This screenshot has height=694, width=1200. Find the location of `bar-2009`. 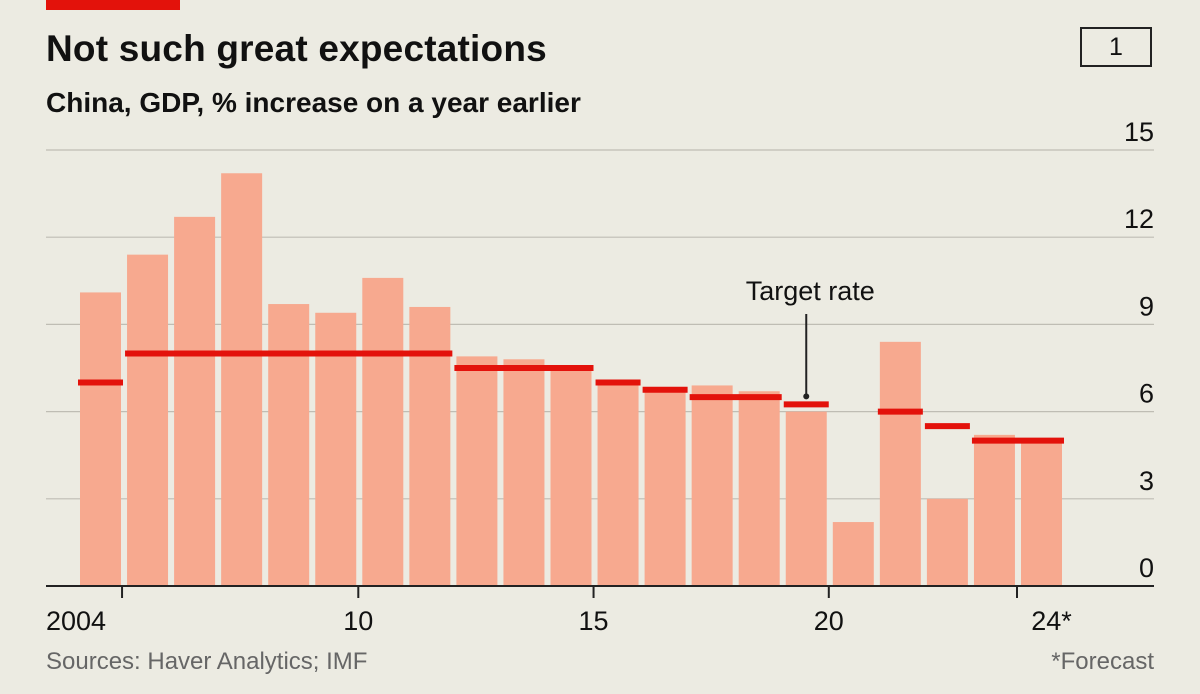

bar-2009 is located at coordinates (336, 449).